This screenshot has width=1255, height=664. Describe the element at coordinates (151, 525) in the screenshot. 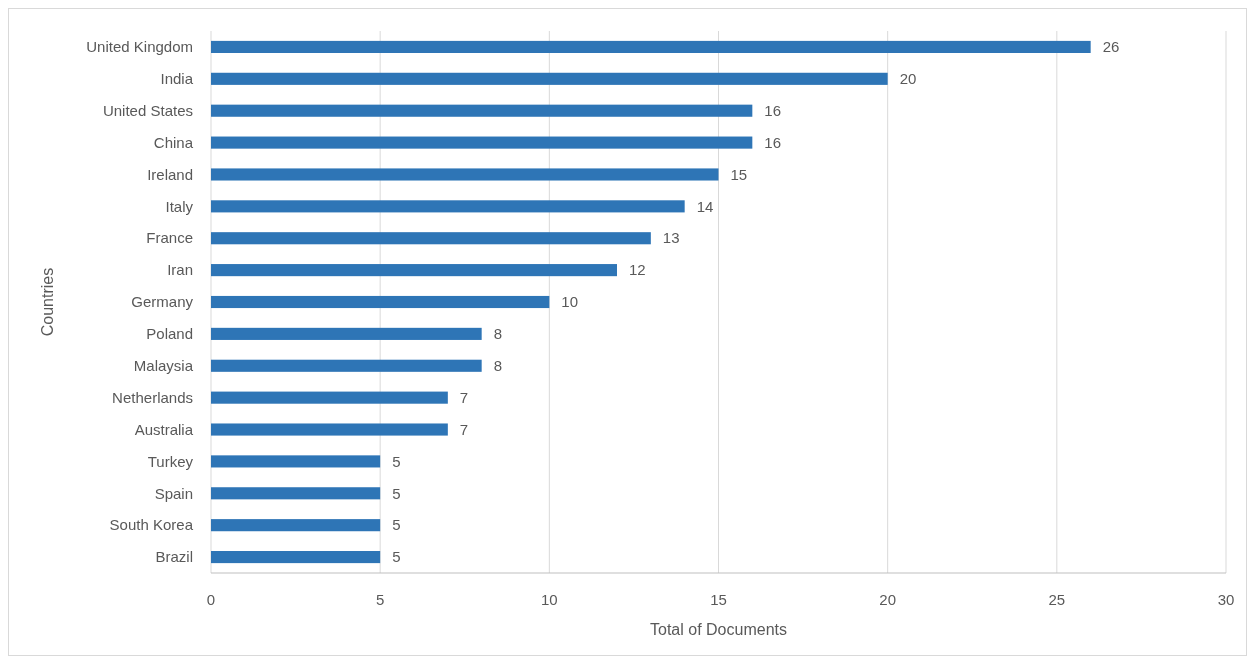

I see `y-tick-label: South Korea` at that location.